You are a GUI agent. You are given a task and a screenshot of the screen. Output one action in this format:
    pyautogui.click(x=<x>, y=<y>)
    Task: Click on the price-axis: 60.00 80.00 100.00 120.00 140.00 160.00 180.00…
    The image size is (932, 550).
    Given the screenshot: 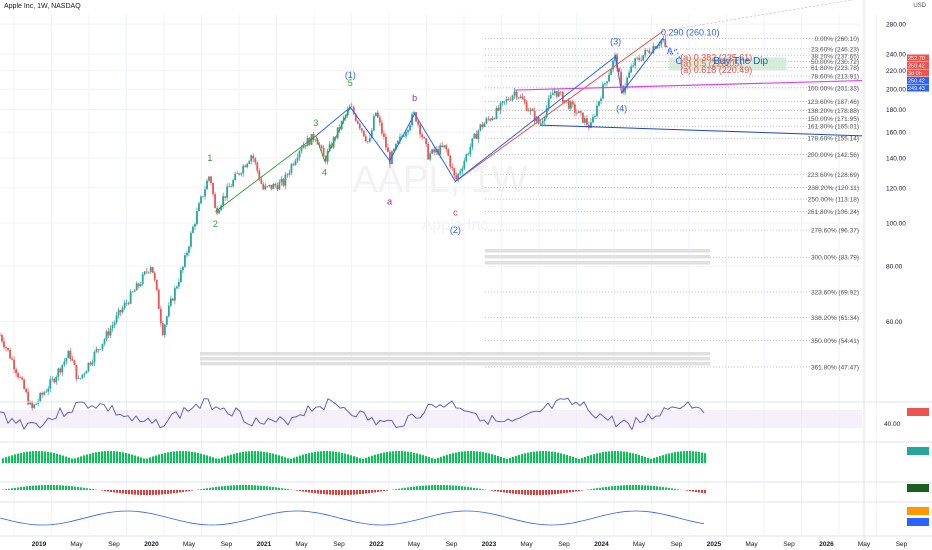 What is the action you would take?
    pyautogui.click(x=896, y=275)
    